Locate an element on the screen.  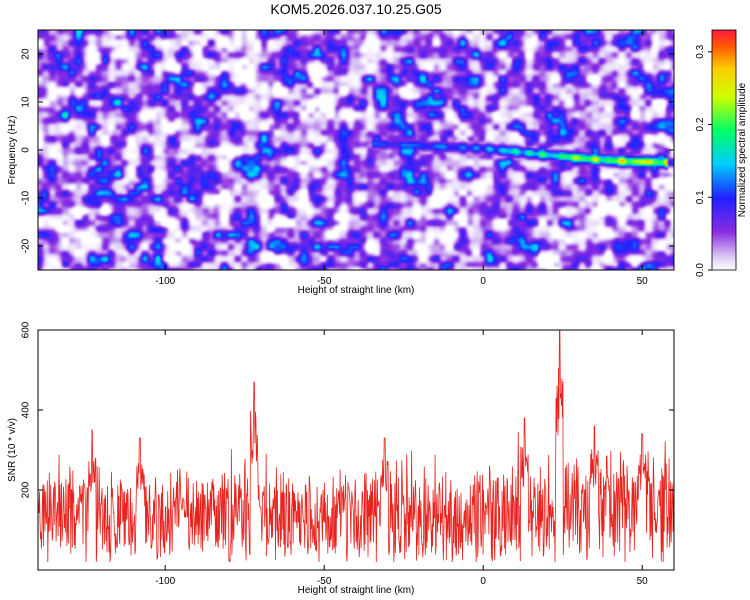
colorbar-label: Normalized spectral amplitude is located at coordinates (742, 149).